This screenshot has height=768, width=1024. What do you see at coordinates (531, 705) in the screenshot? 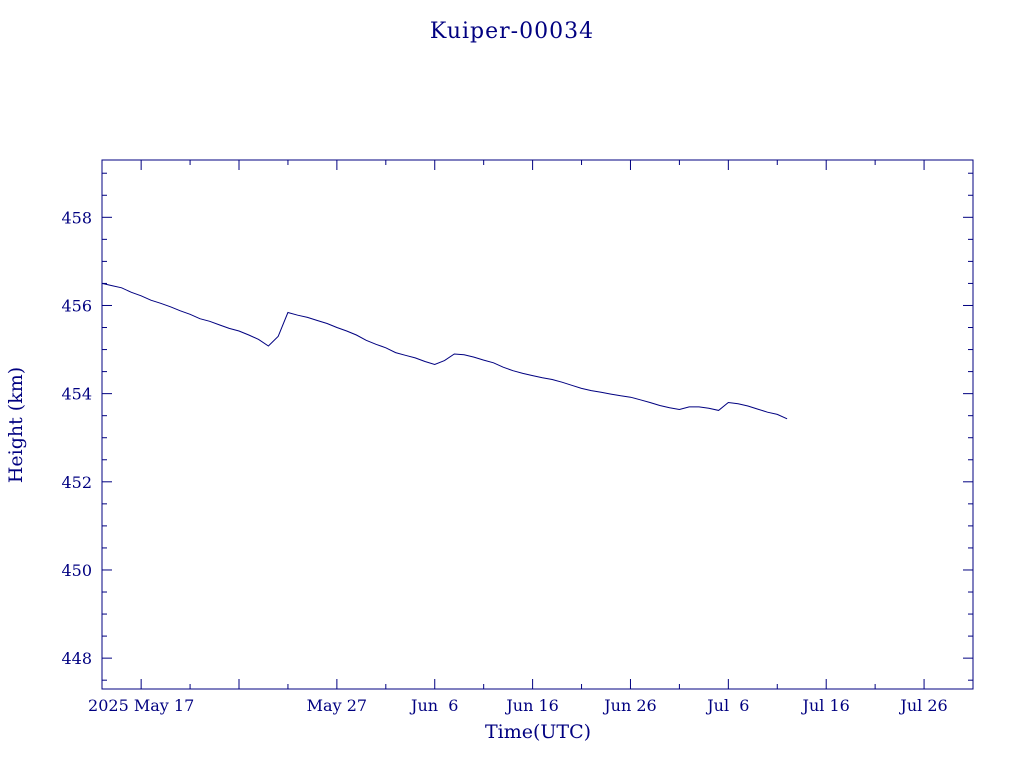
I see `x-tick-label: Jun 16` at bounding box center [531, 705].